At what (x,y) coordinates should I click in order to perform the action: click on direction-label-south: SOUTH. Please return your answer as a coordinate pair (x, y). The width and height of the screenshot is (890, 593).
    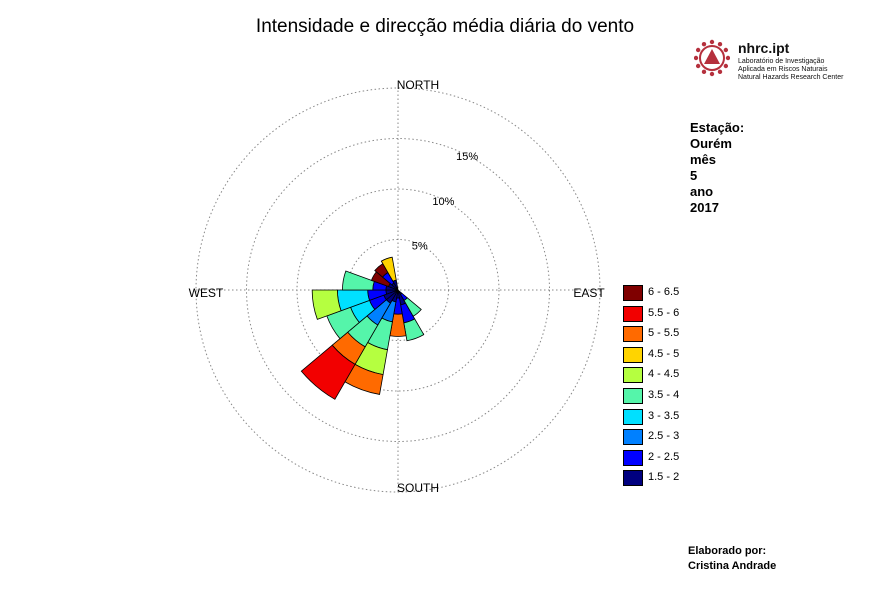
    Looking at the image, I should click on (418, 488).